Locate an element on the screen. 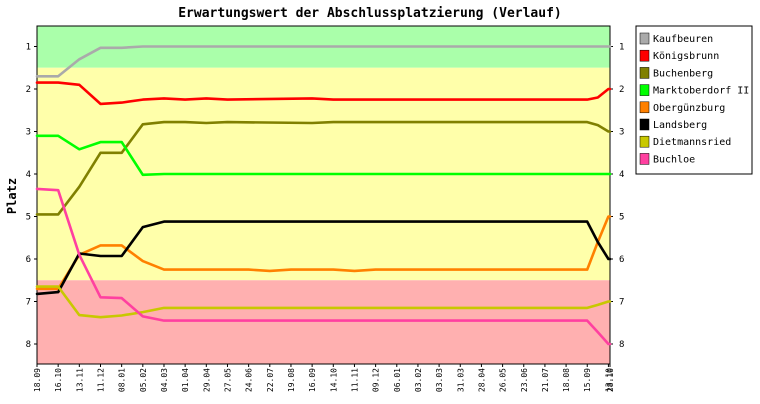  x-tick-label-23: 23.06 is located at coordinates (524, 380).